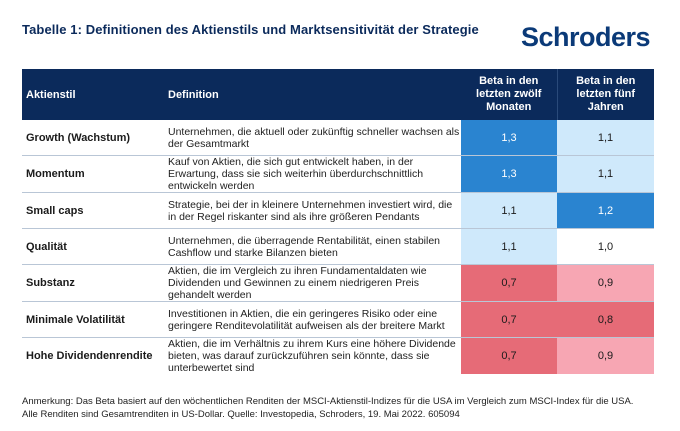 The width and height of the screenshot is (680, 431). What do you see at coordinates (605, 319) in the screenshot?
I see `row-beta-5y: 0,8` at bounding box center [605, 319].